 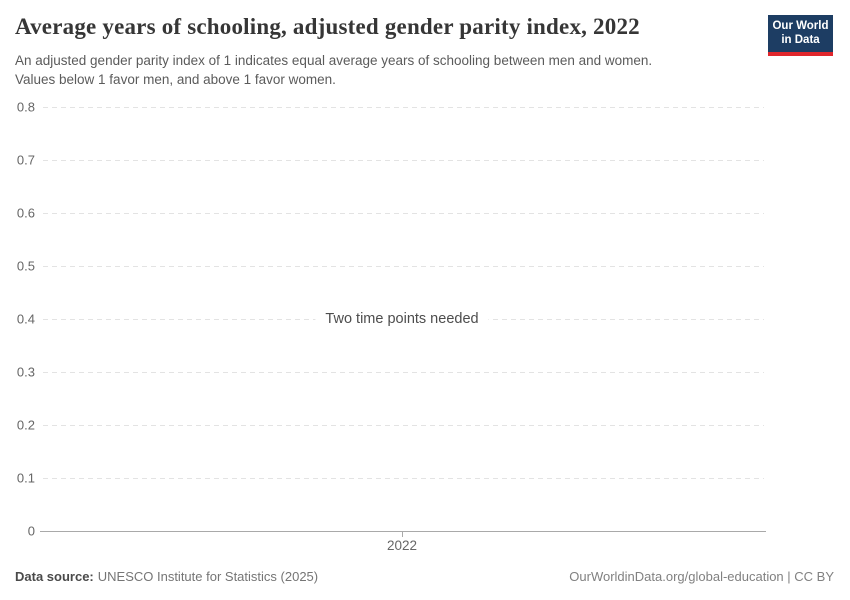 I want to click on gridline-0.8, so click(x=403, y=107).